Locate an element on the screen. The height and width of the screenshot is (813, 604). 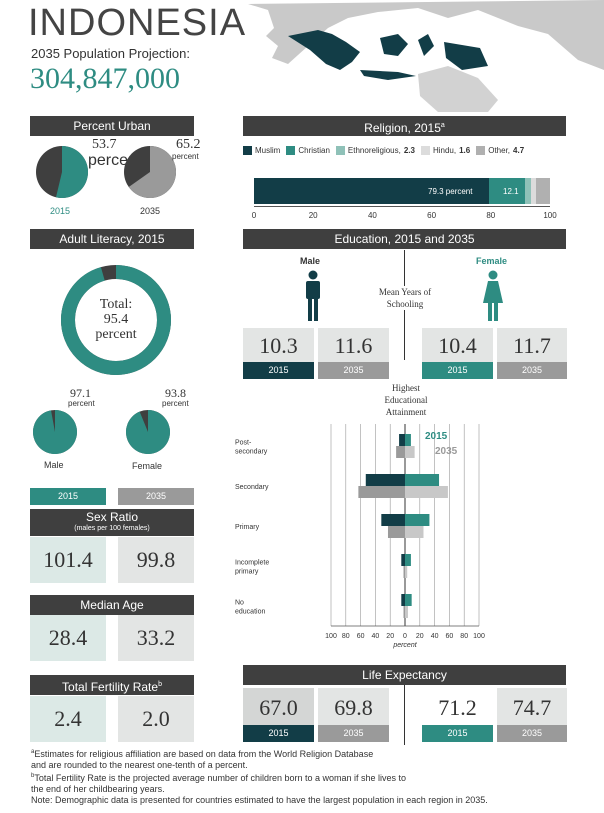
schooling-male-2035-tag: 2035 is located at coordinates (353, 370).